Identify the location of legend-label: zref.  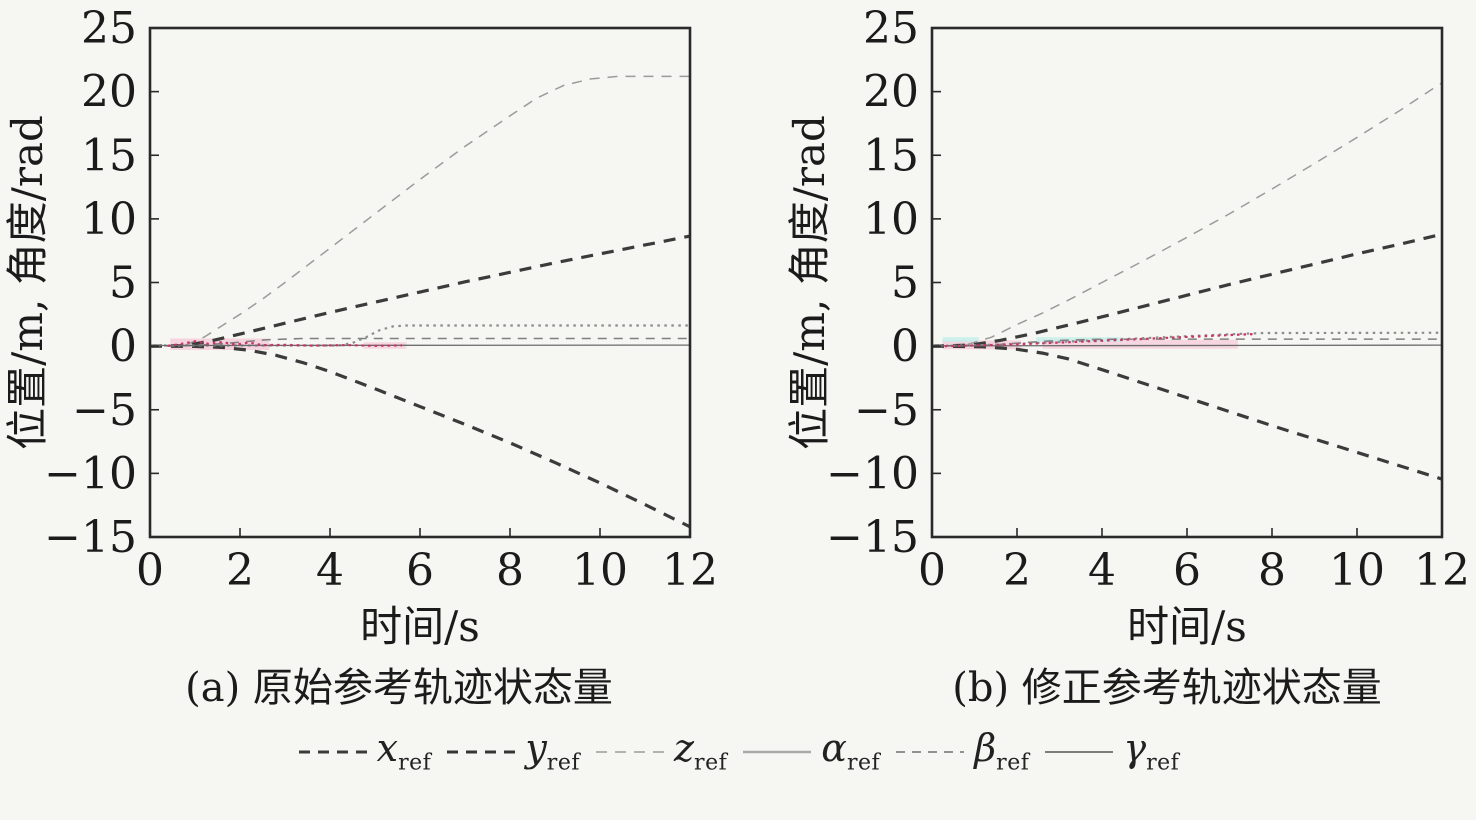
(701, 751).